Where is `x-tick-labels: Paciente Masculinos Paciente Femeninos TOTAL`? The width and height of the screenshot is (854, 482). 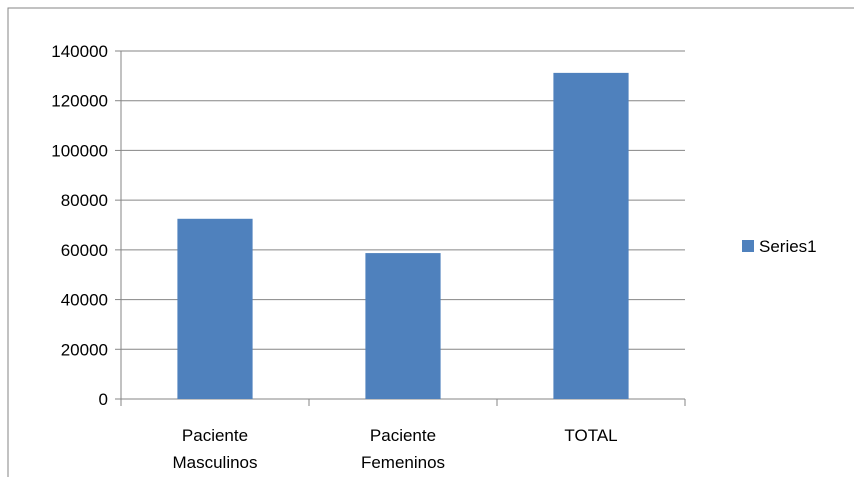 x-tick-labels: Paciente Masculinos Paciente Femeninos TOTAL is located at coordinates (394, 449).